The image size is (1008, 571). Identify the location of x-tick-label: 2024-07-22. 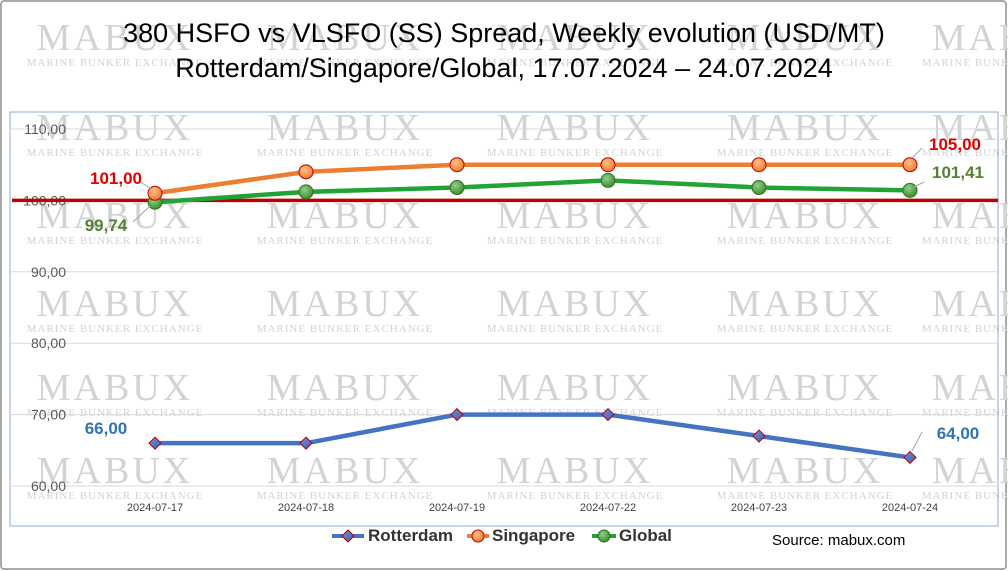
(608, 508).